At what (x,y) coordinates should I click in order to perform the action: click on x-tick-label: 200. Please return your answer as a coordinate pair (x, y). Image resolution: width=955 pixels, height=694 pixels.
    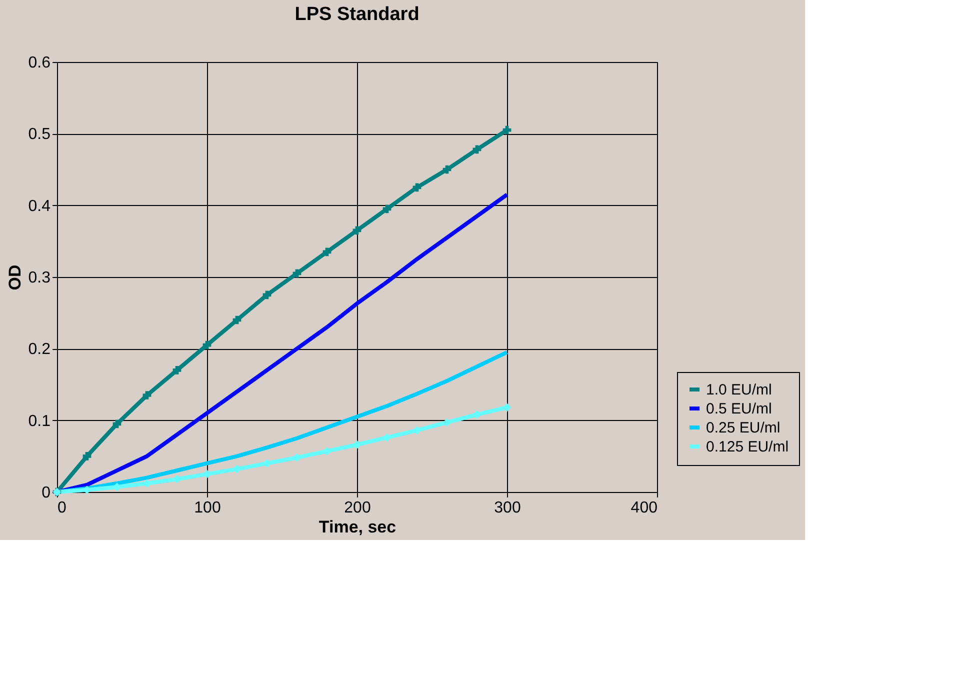
    Looking at the image, I should click on (357, 508).